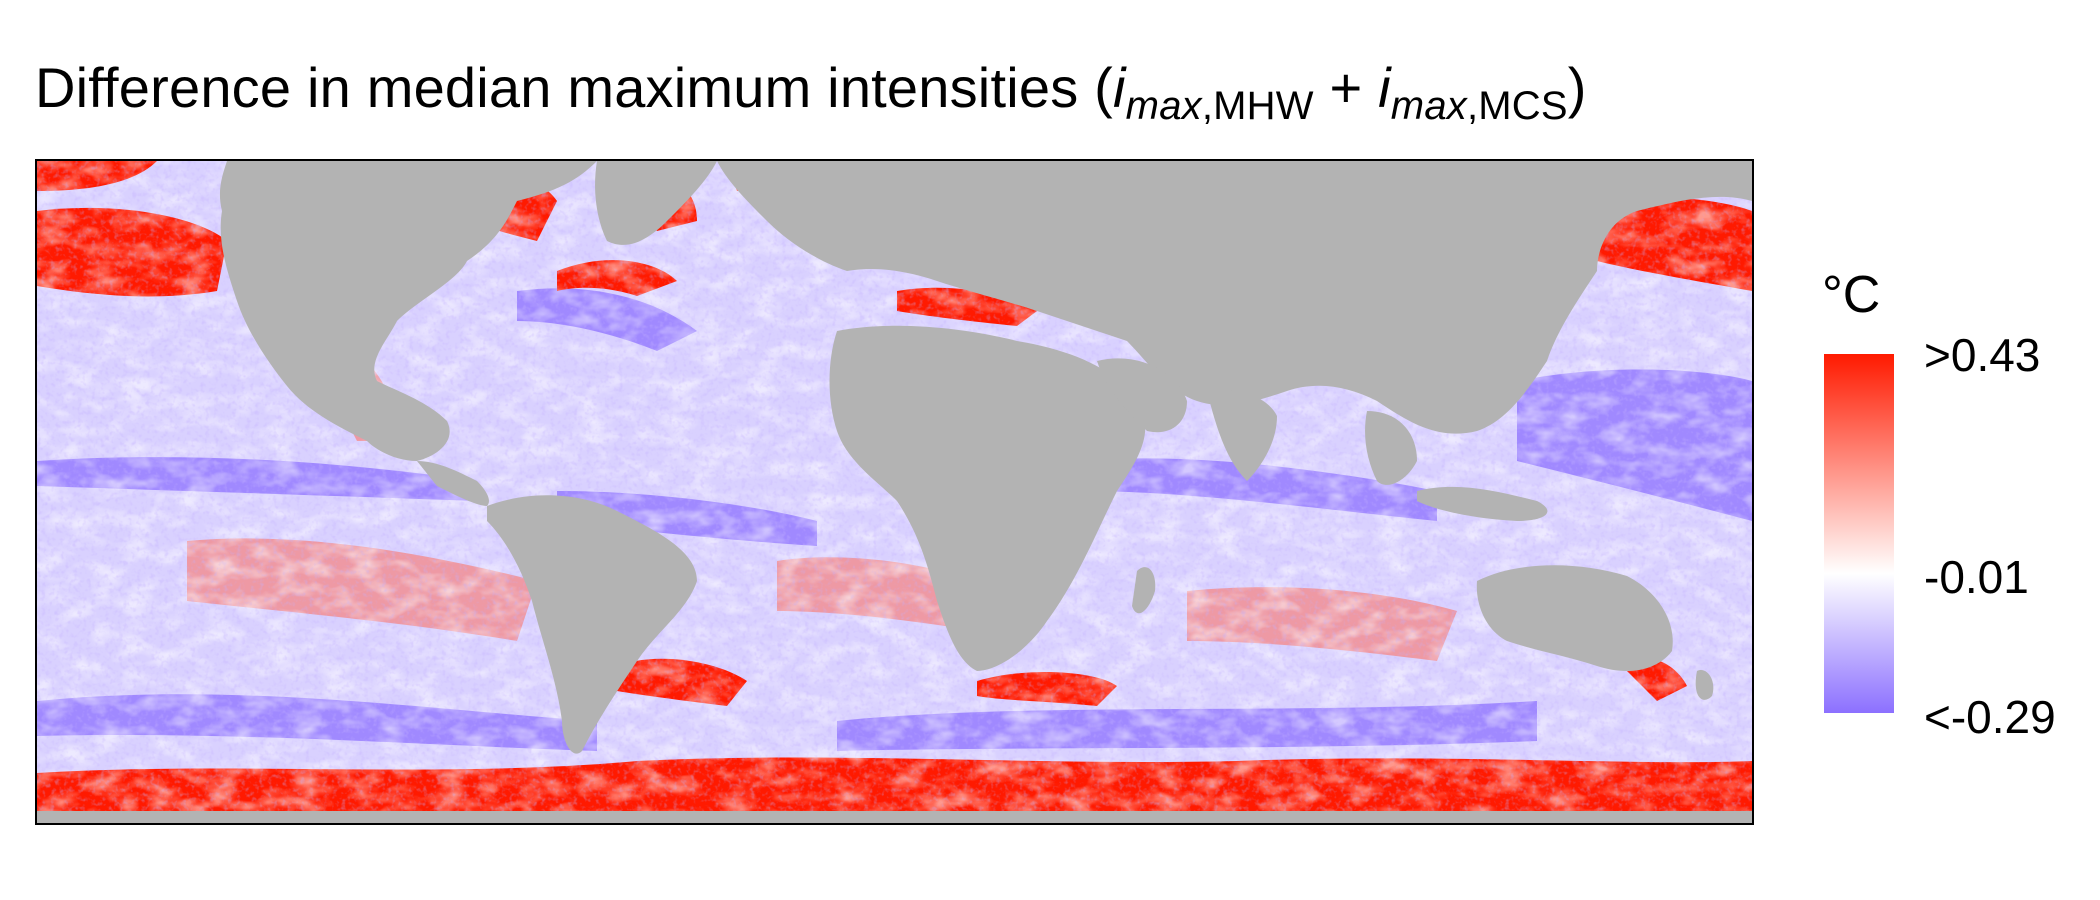 The width and height of the screenshot is (2100, 900). I want to click on land-india, so click(1242, 435).